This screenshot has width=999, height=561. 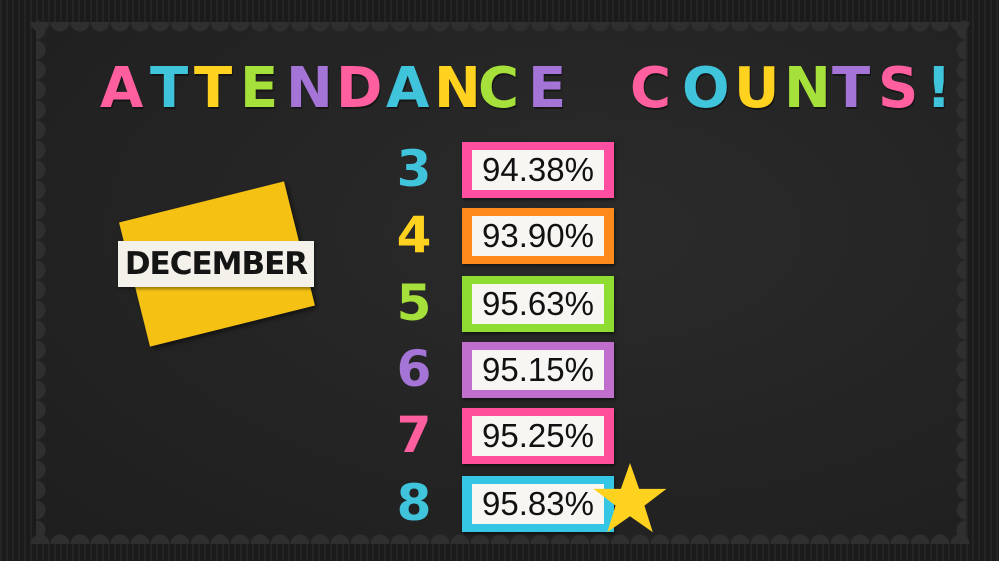 I want to click on attendance-percent: 95.15%, so click(x=538, y=370).